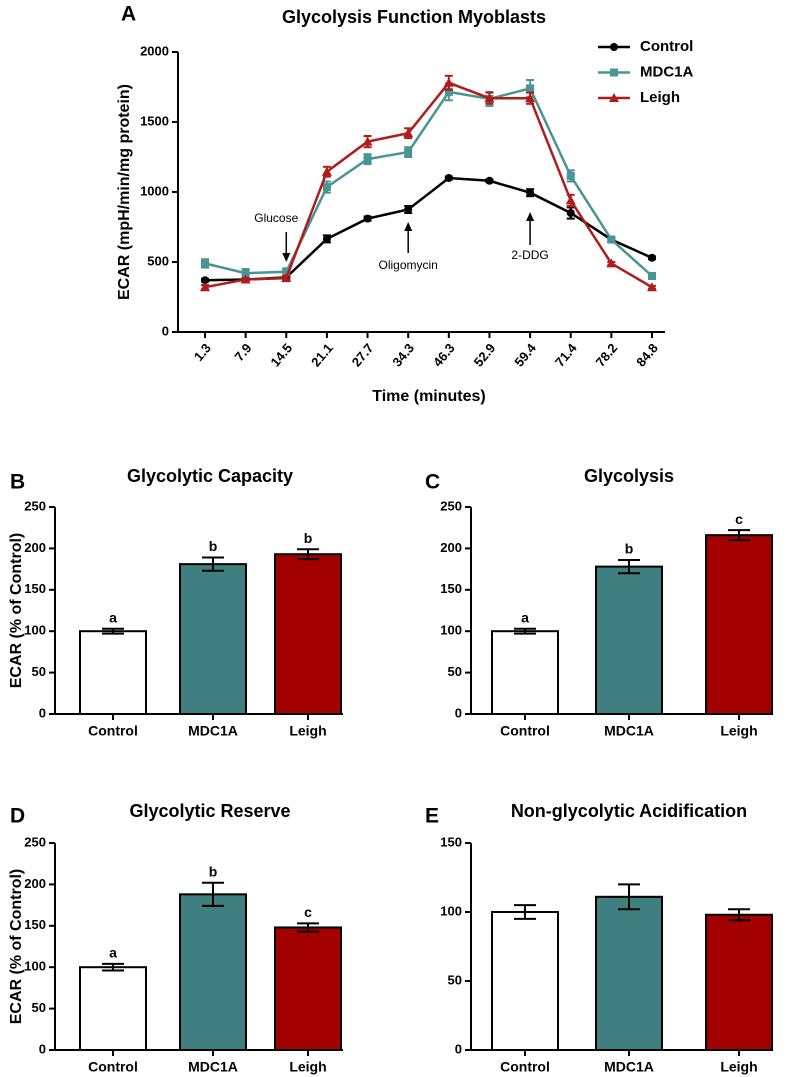 The image size is (787, 1077). I want to click on annotation: Glucose, so click(276, 218).